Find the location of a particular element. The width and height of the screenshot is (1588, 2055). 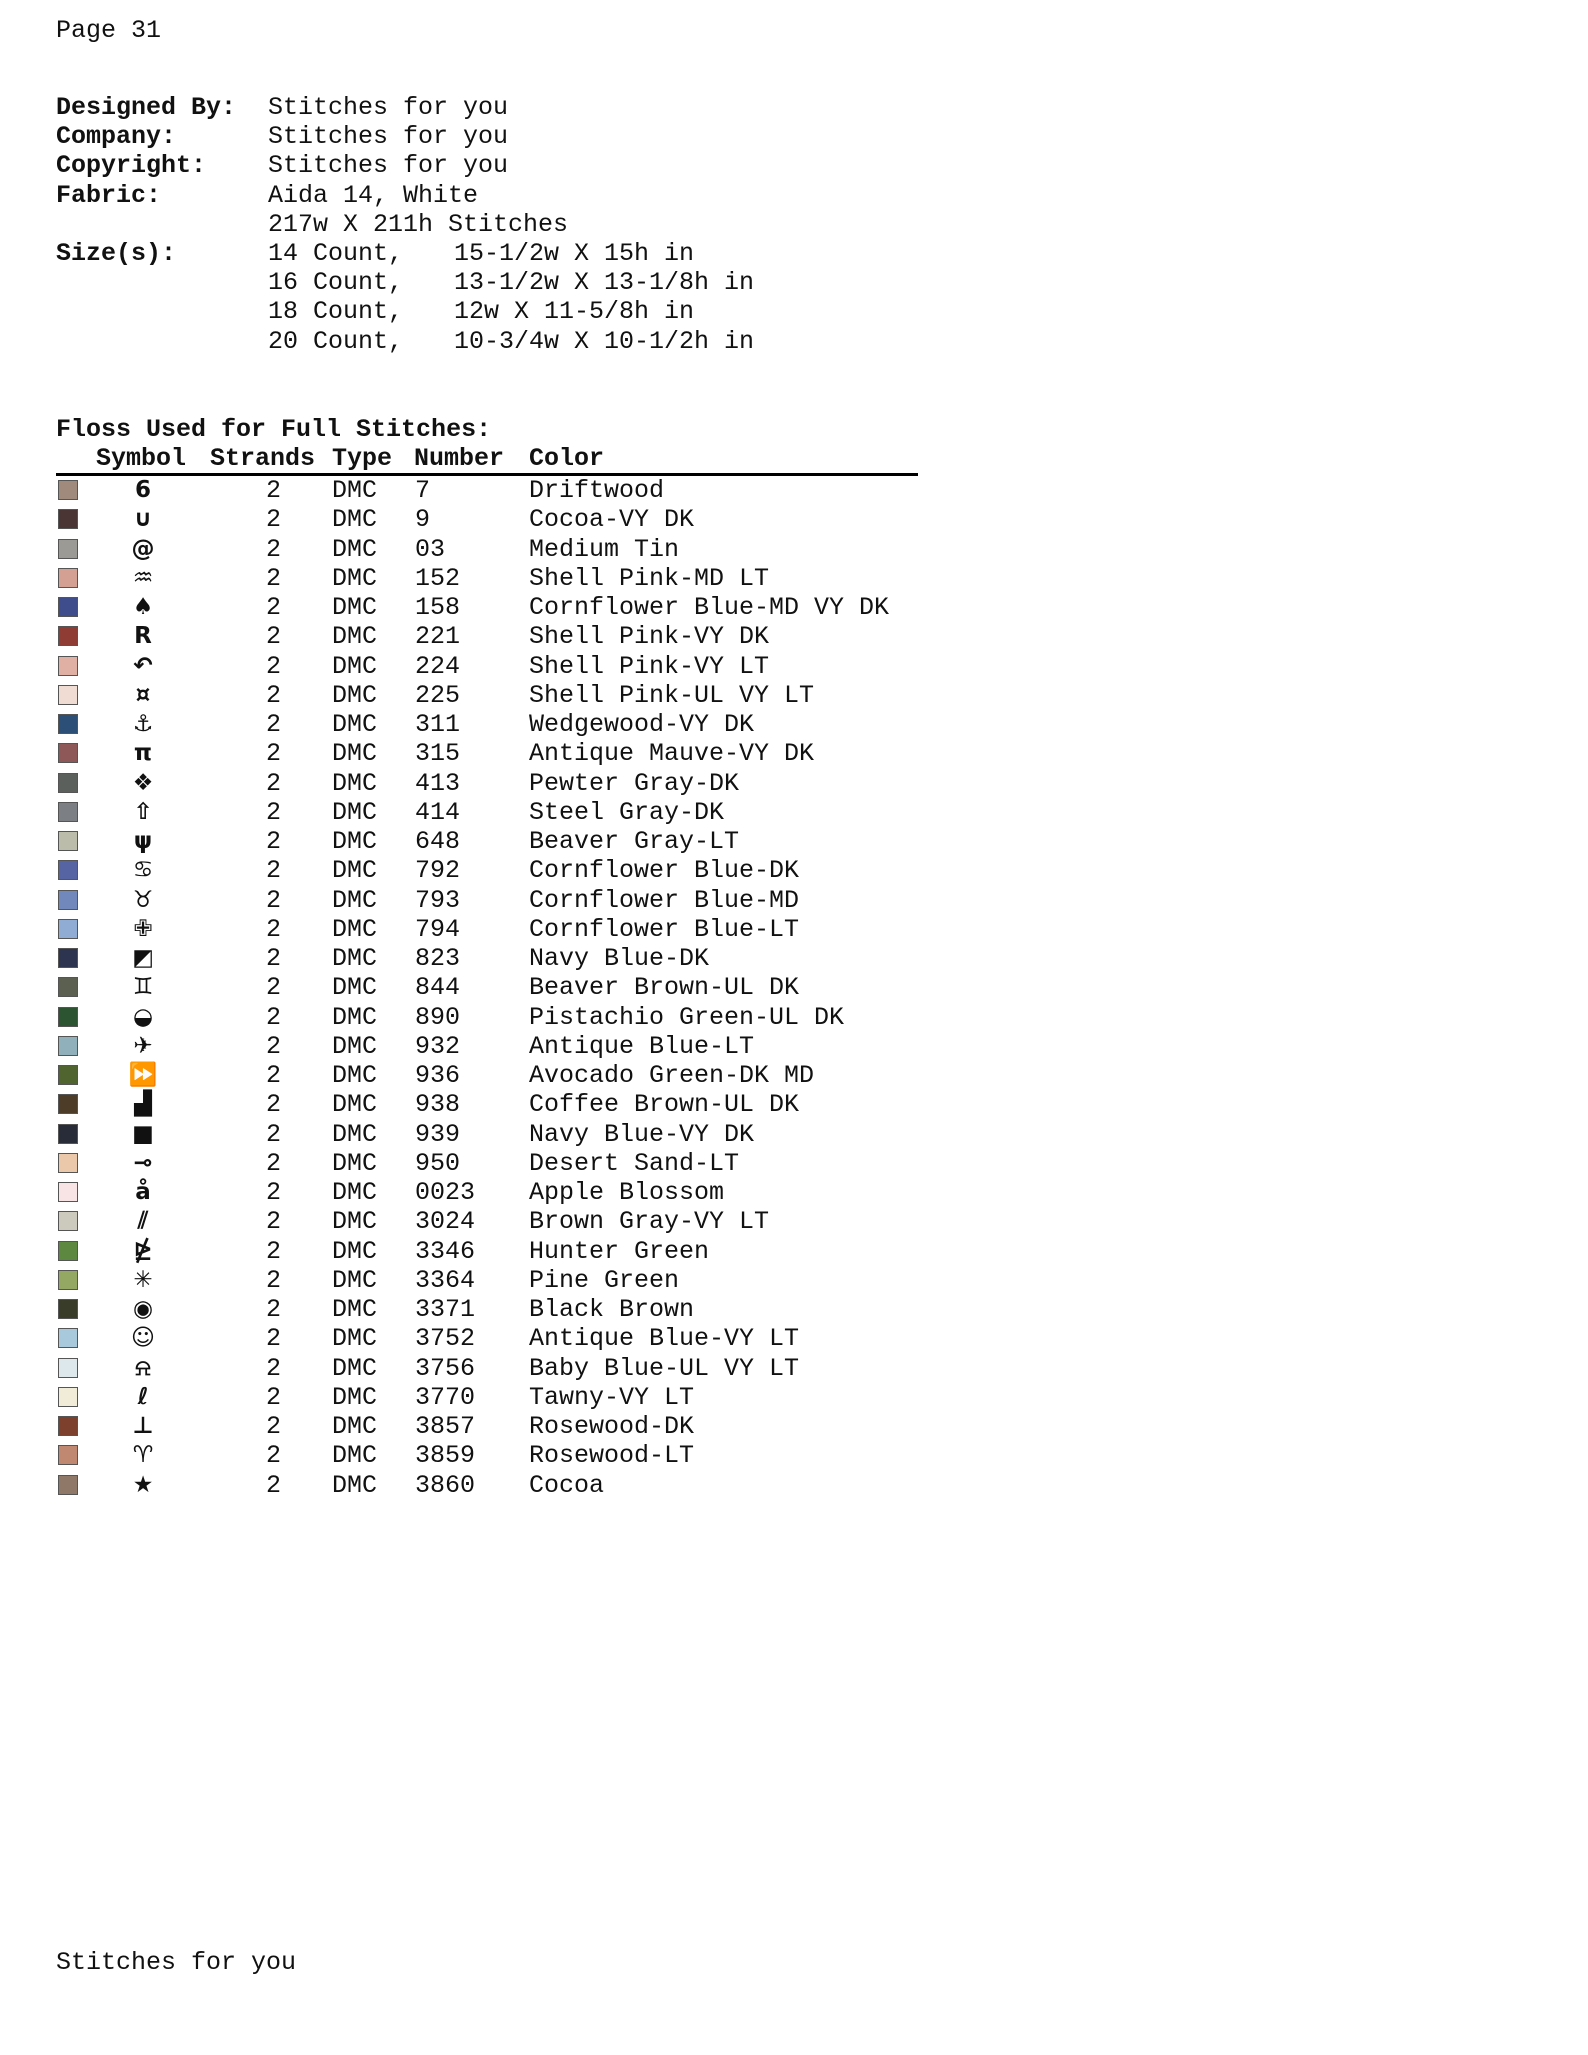

stitch-symbol: ⚓ is located at coordinates (143, 724).